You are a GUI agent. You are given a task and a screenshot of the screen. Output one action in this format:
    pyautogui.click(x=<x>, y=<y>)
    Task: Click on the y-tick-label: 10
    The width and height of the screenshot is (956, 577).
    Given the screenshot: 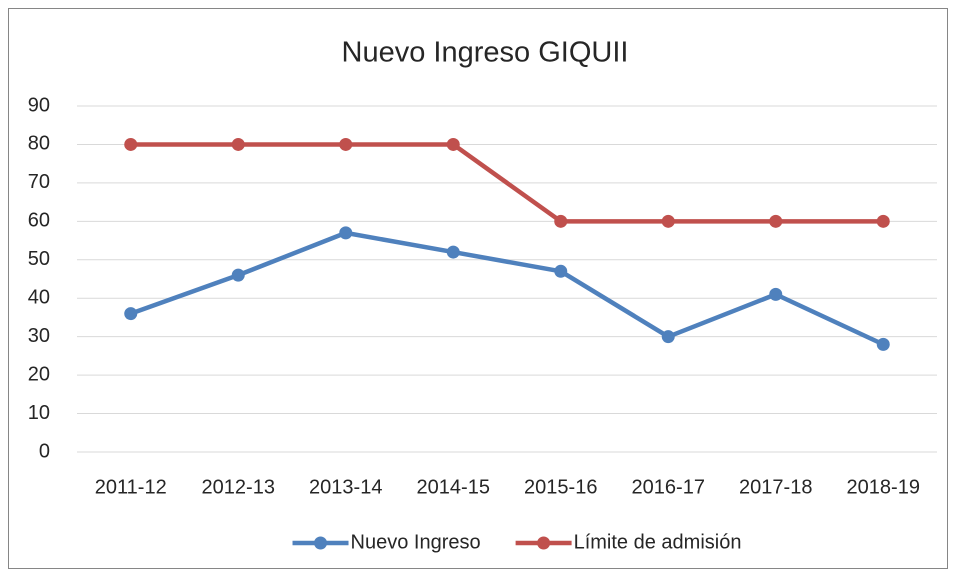 What is the action you would take?
    pyautogui.click(x=39, y=413)
    